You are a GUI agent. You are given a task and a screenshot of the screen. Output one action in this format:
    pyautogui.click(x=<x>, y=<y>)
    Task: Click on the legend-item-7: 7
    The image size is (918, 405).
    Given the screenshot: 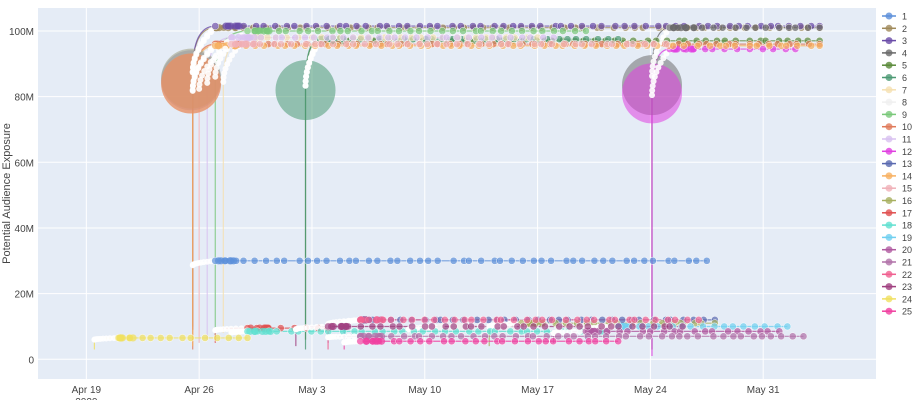 What is the action you would take?
    pyautogui.click(x=894, y=90)
    